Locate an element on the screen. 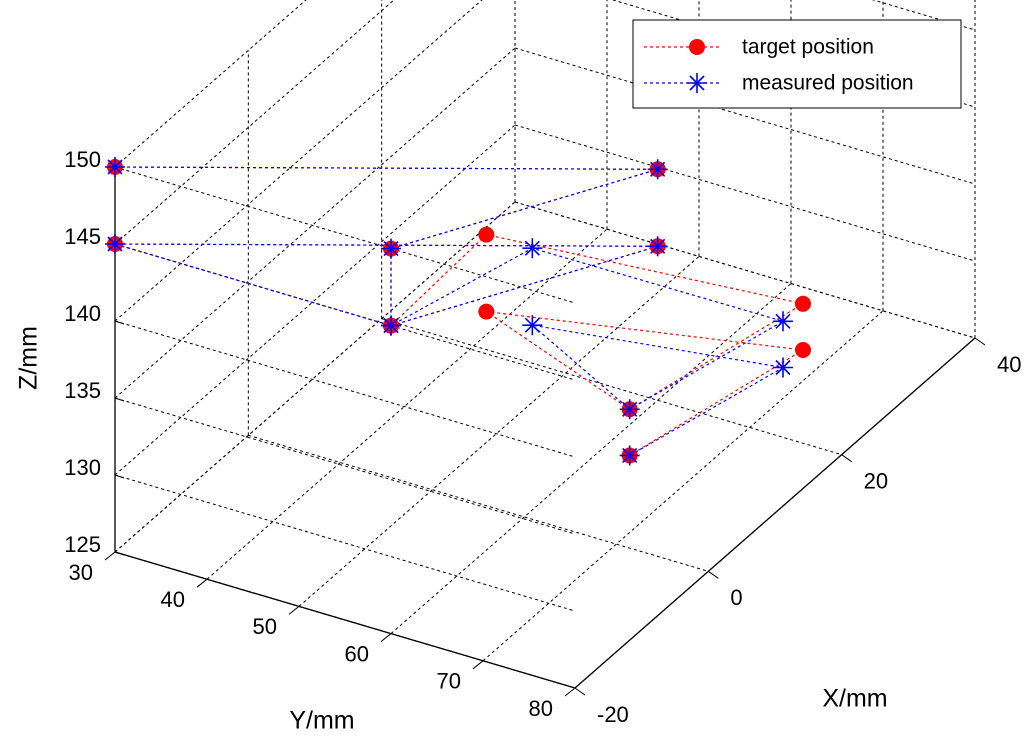 The width and height of the screenshot is (1025, 736). z-tick-label: 145 is located at coordinates (82, 236).